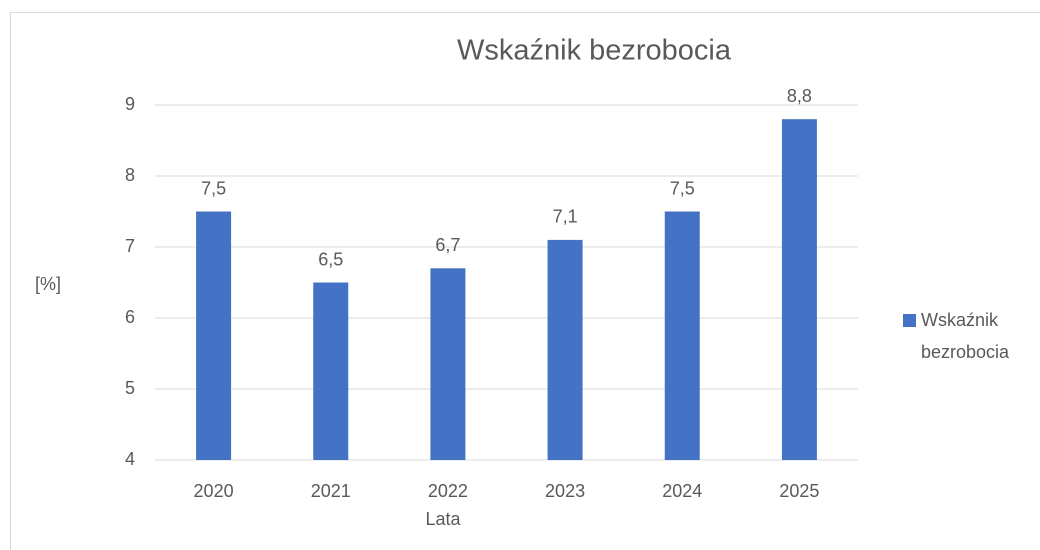 This screenshot has width=1040, height=550. Describe the element at coordinates (909, 320) in the screenshot. I see `legend-swatch` at that location.